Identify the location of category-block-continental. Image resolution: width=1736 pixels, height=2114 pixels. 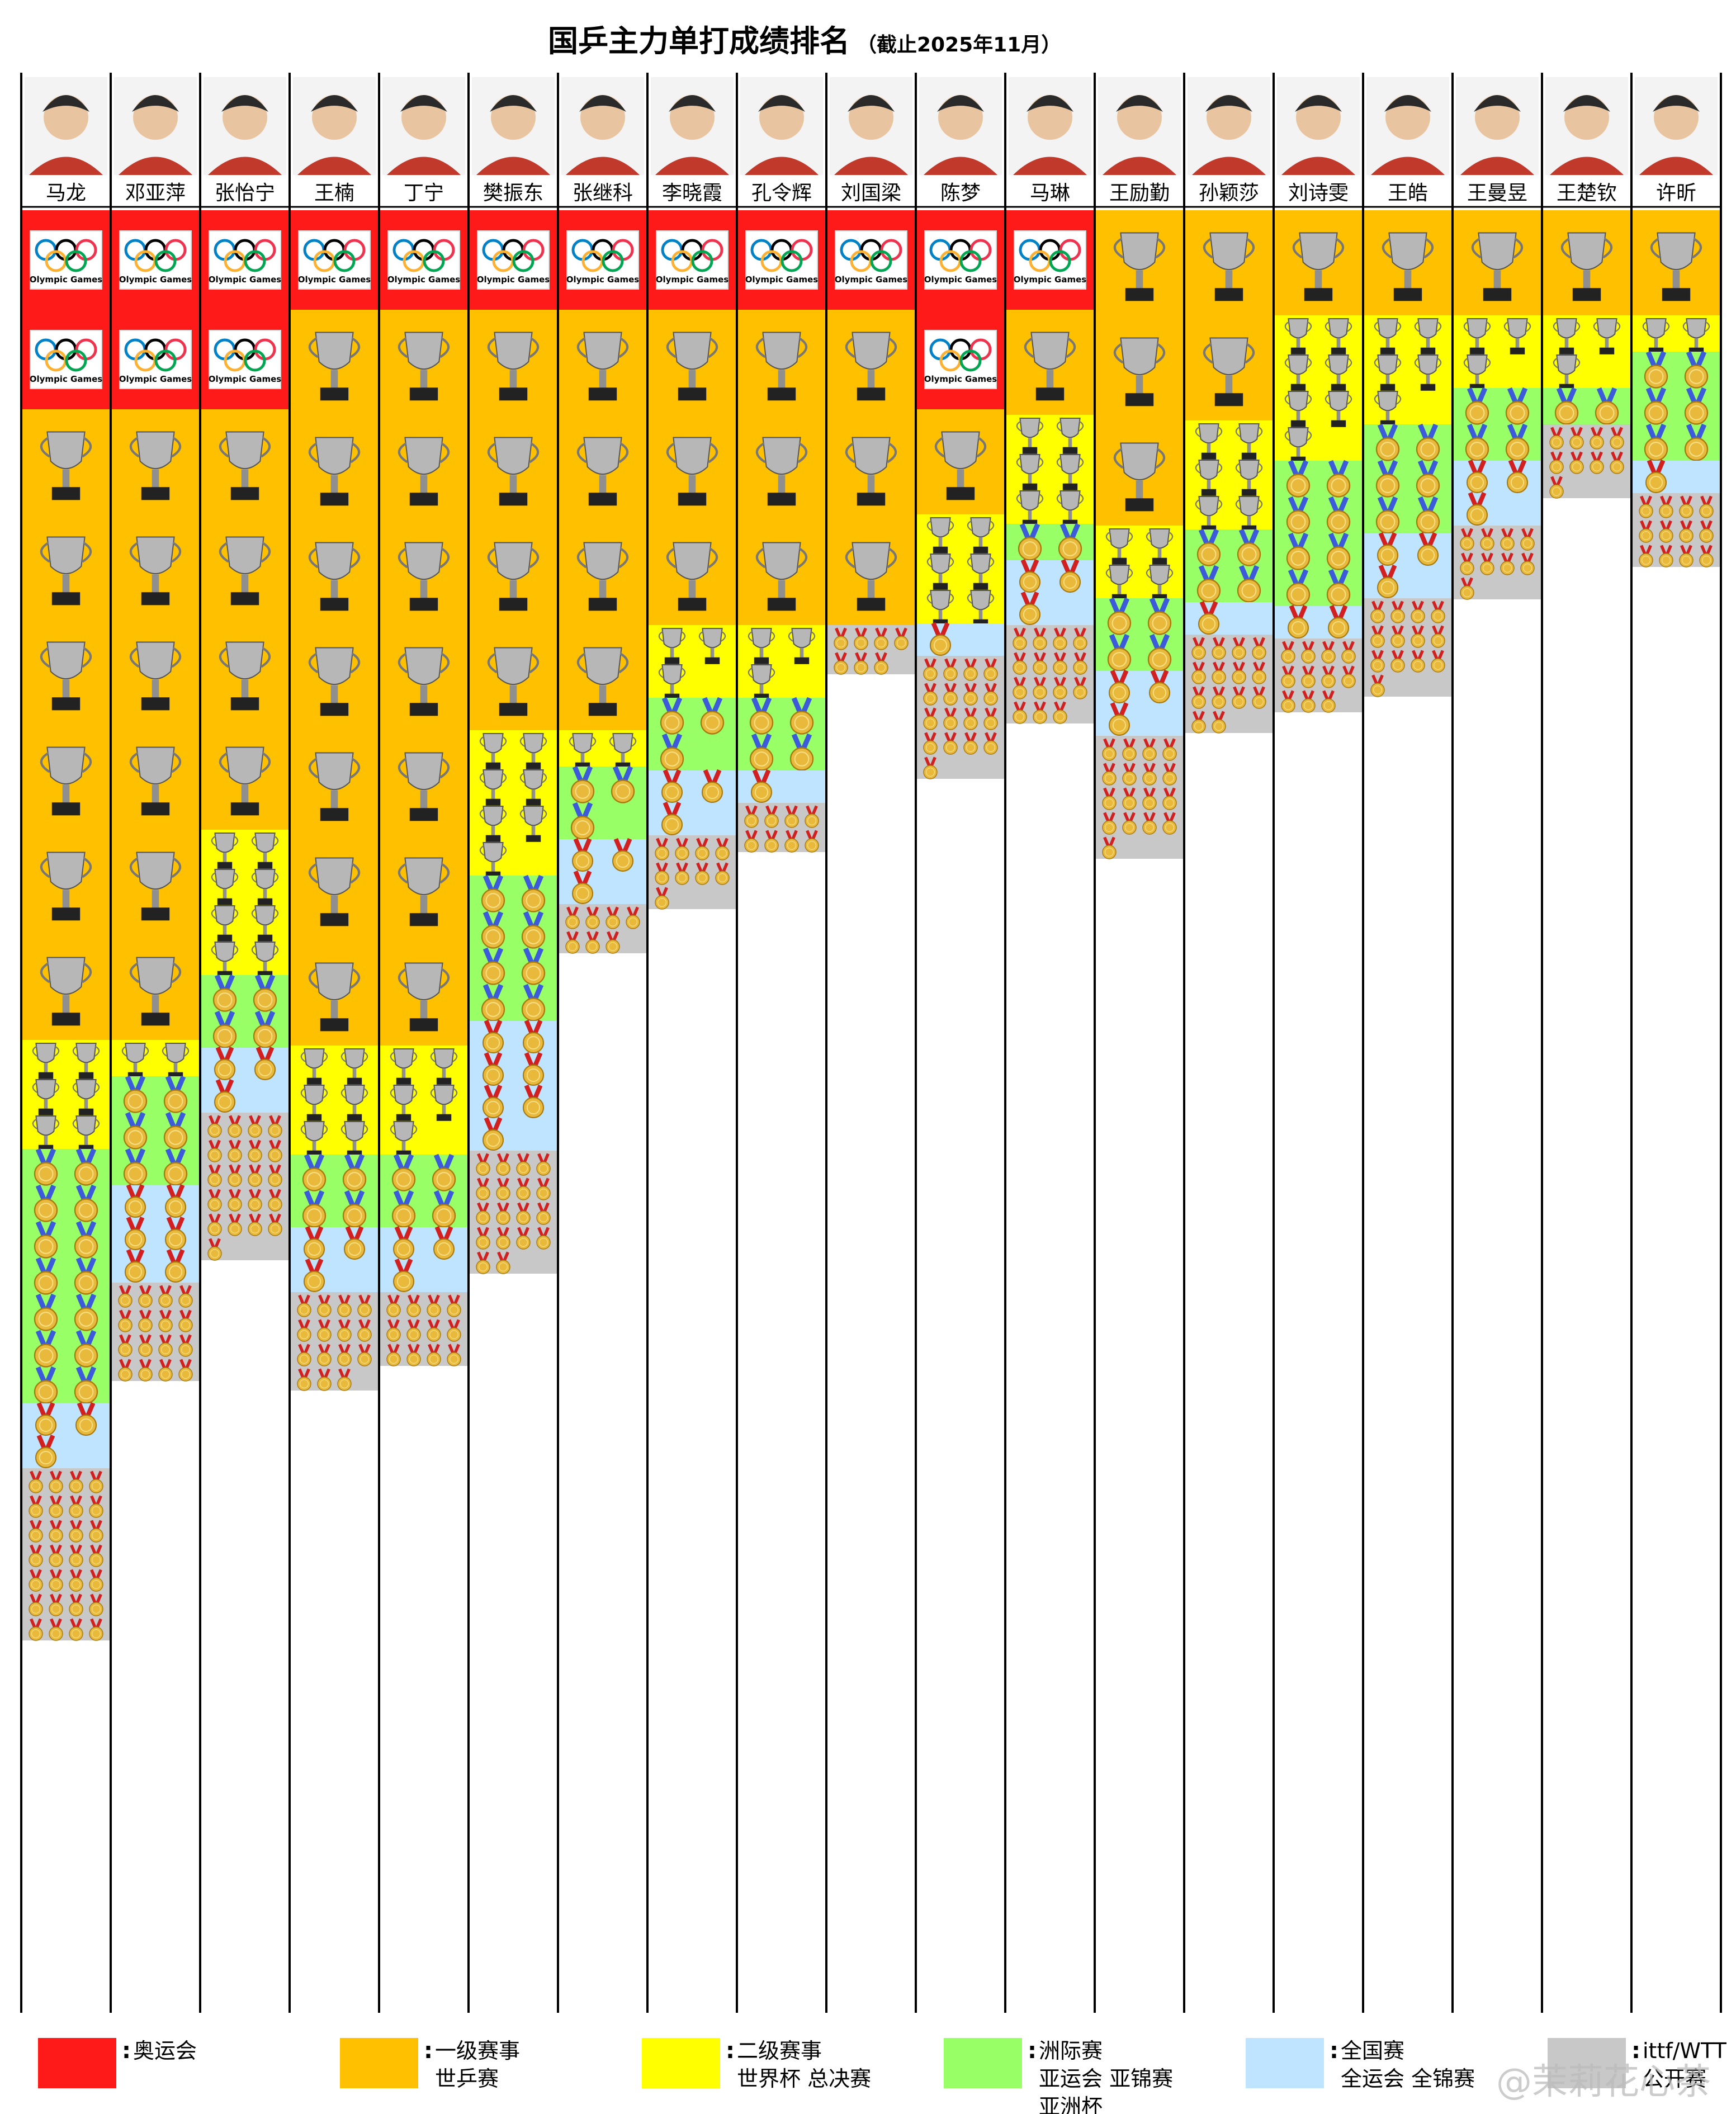
(244, 1011).